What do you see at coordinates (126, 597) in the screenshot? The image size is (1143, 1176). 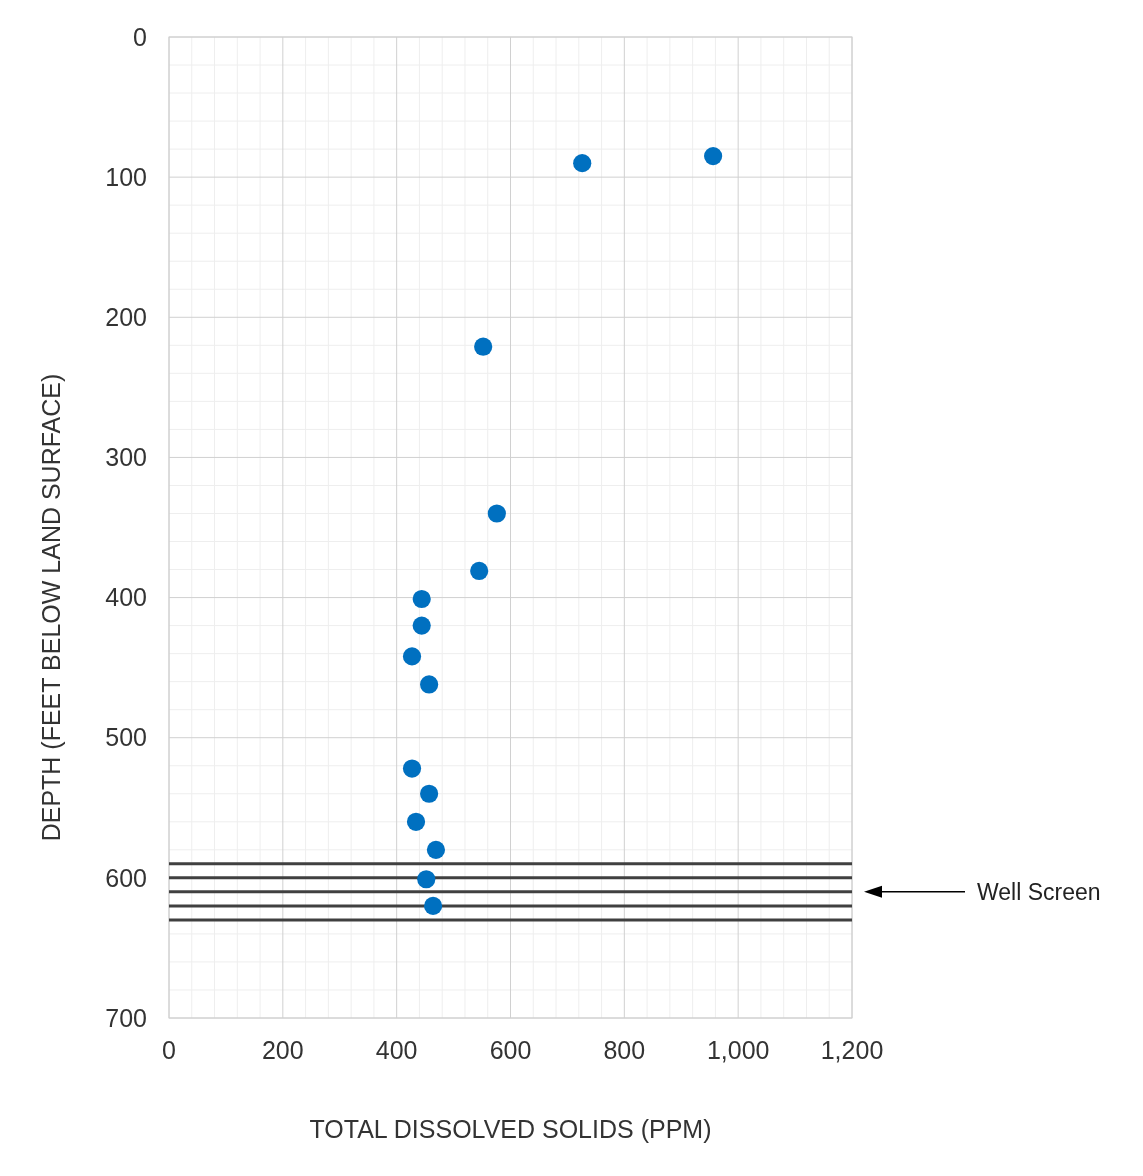 I see `y-tick-label: 400` at bounding box center [126, 597].